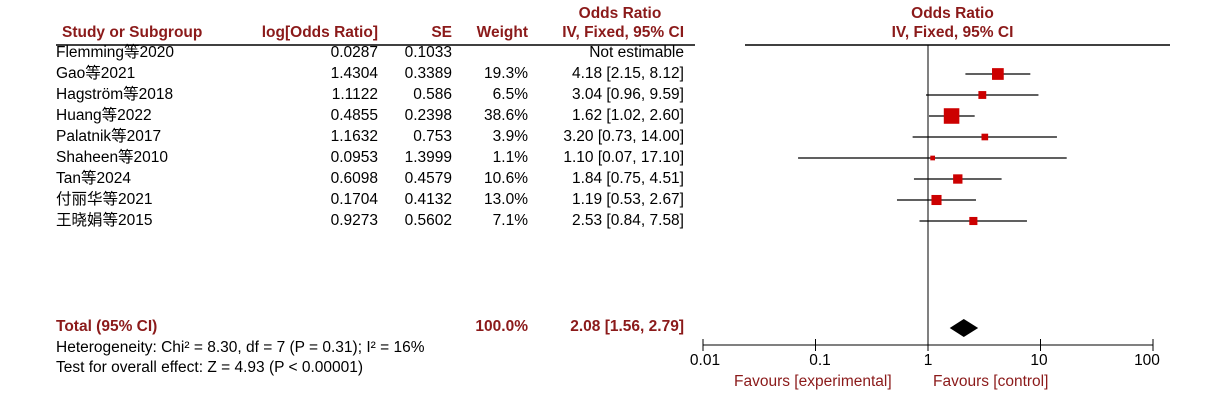 The image size is (1206, 408). Describe the element at coordinates (115, 52) in the screenshot. I see `study-name: Flemming等2020` at that location.